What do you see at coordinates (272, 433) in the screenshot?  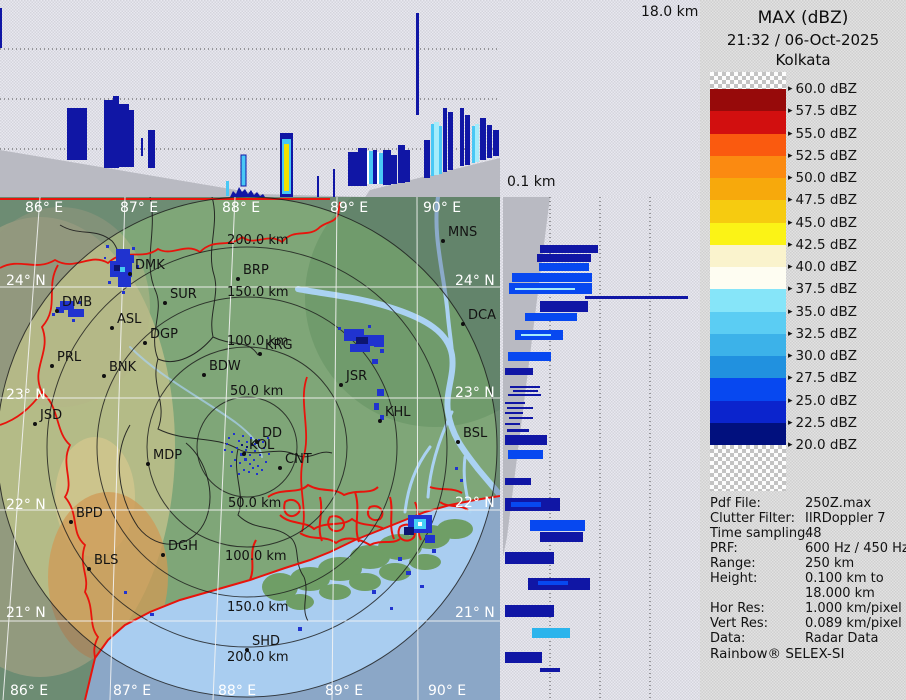 I see `station-label: DD` at bounding box center [272, 433].